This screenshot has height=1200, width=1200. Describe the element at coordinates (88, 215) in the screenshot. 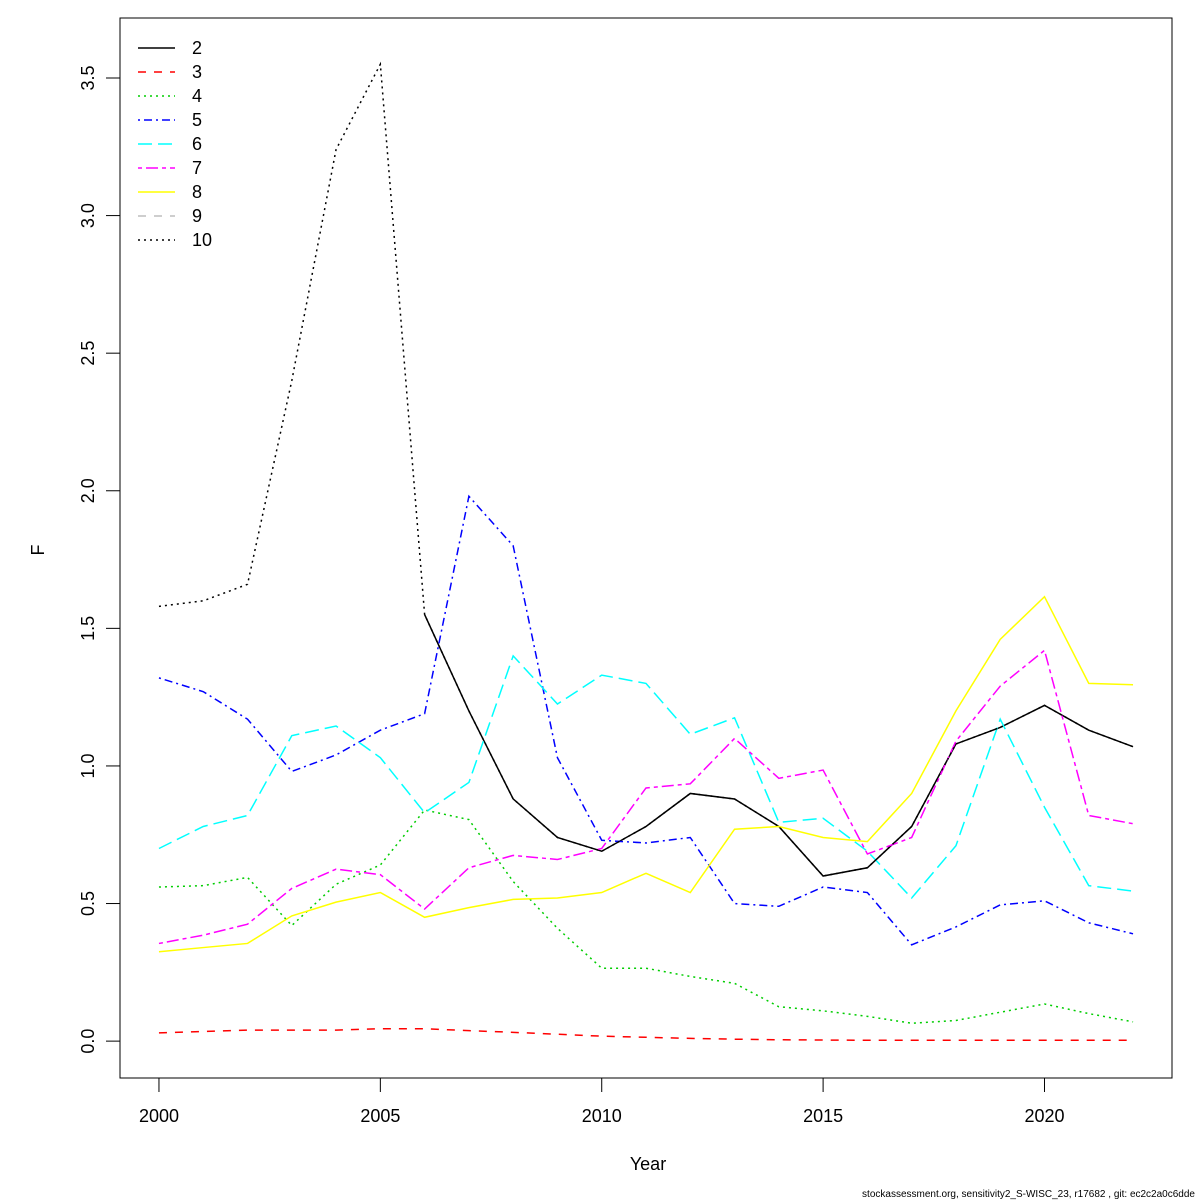

I see `y-tick-label: 3.0` at that location.